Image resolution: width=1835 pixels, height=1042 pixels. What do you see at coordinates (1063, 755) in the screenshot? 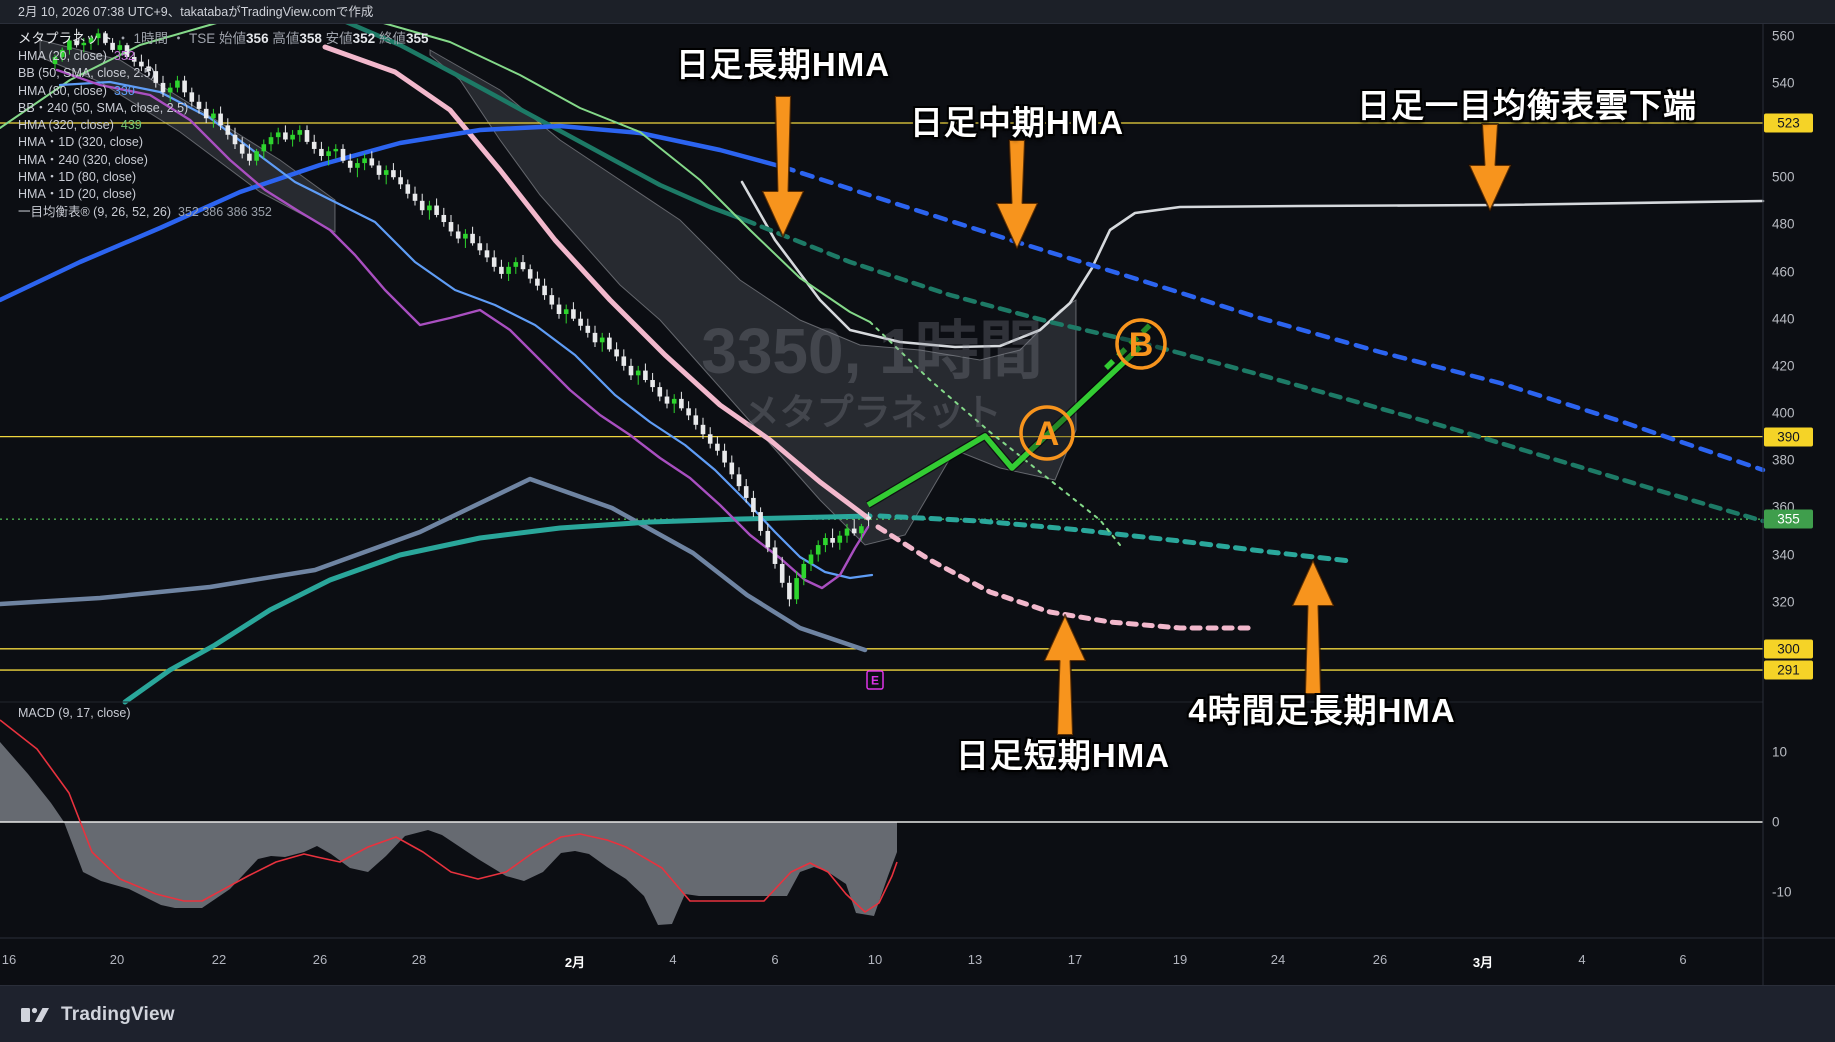
I see `annotation-text-4: 日足短期HMA` at bounding box center [1063, 755].